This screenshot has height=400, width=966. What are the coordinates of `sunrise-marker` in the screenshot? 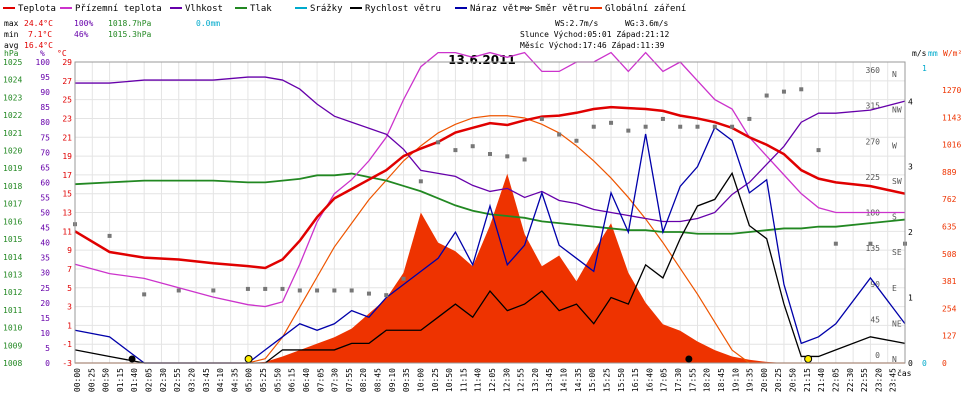 It's located at (248, 359).